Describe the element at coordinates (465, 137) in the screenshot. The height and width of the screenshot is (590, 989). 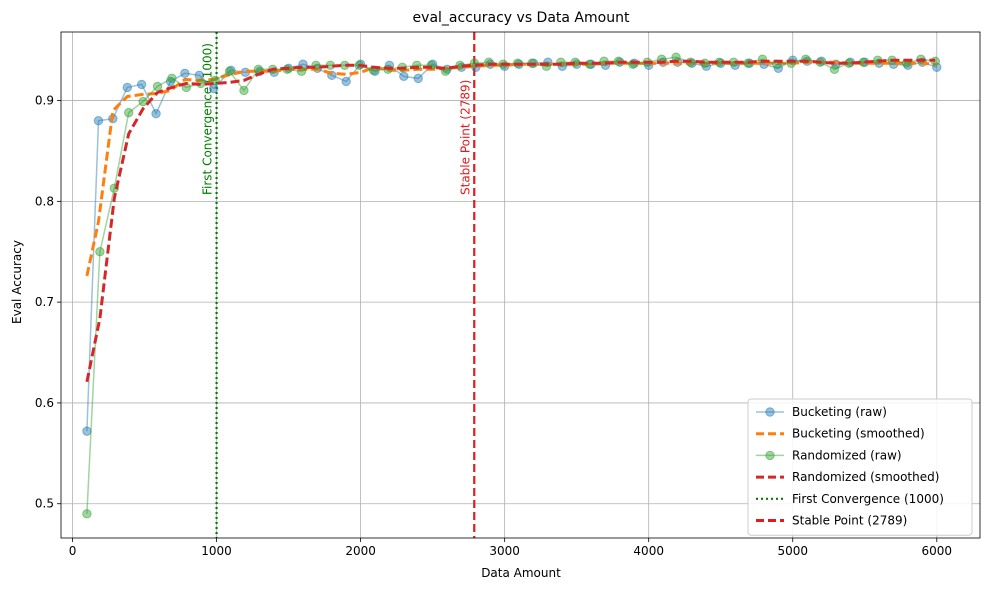
I see `reference-line-label: Stable Point (2789)` at that location.